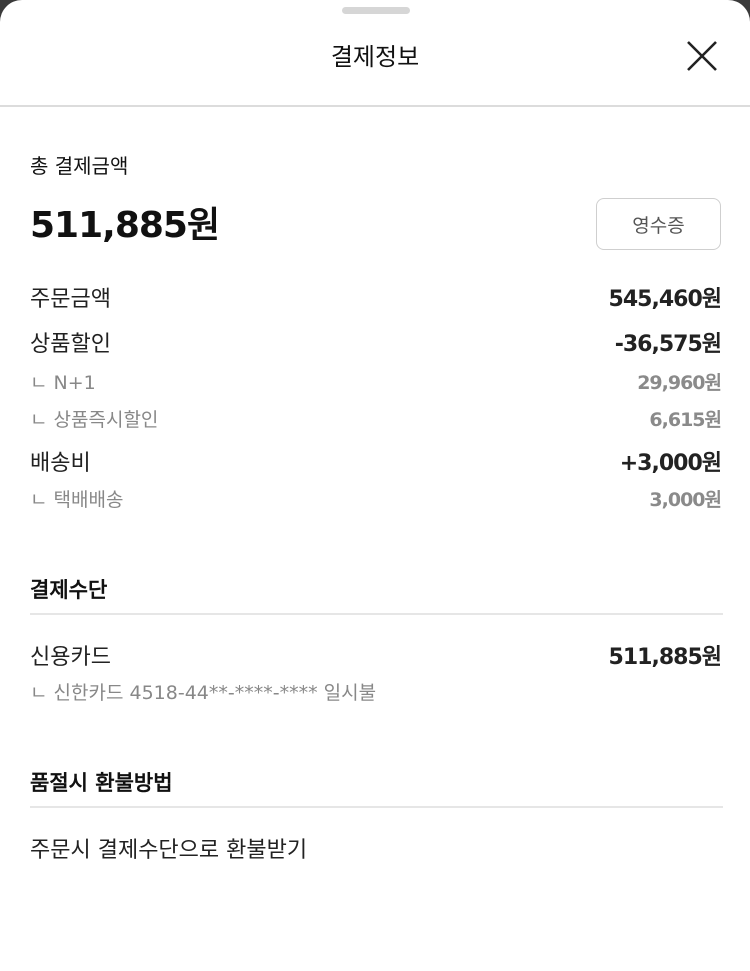 Image resolution: width=750 pixels, height=971 pixels. I want to click on parcel-delivery-value: 3,000원, so click(685, 500).